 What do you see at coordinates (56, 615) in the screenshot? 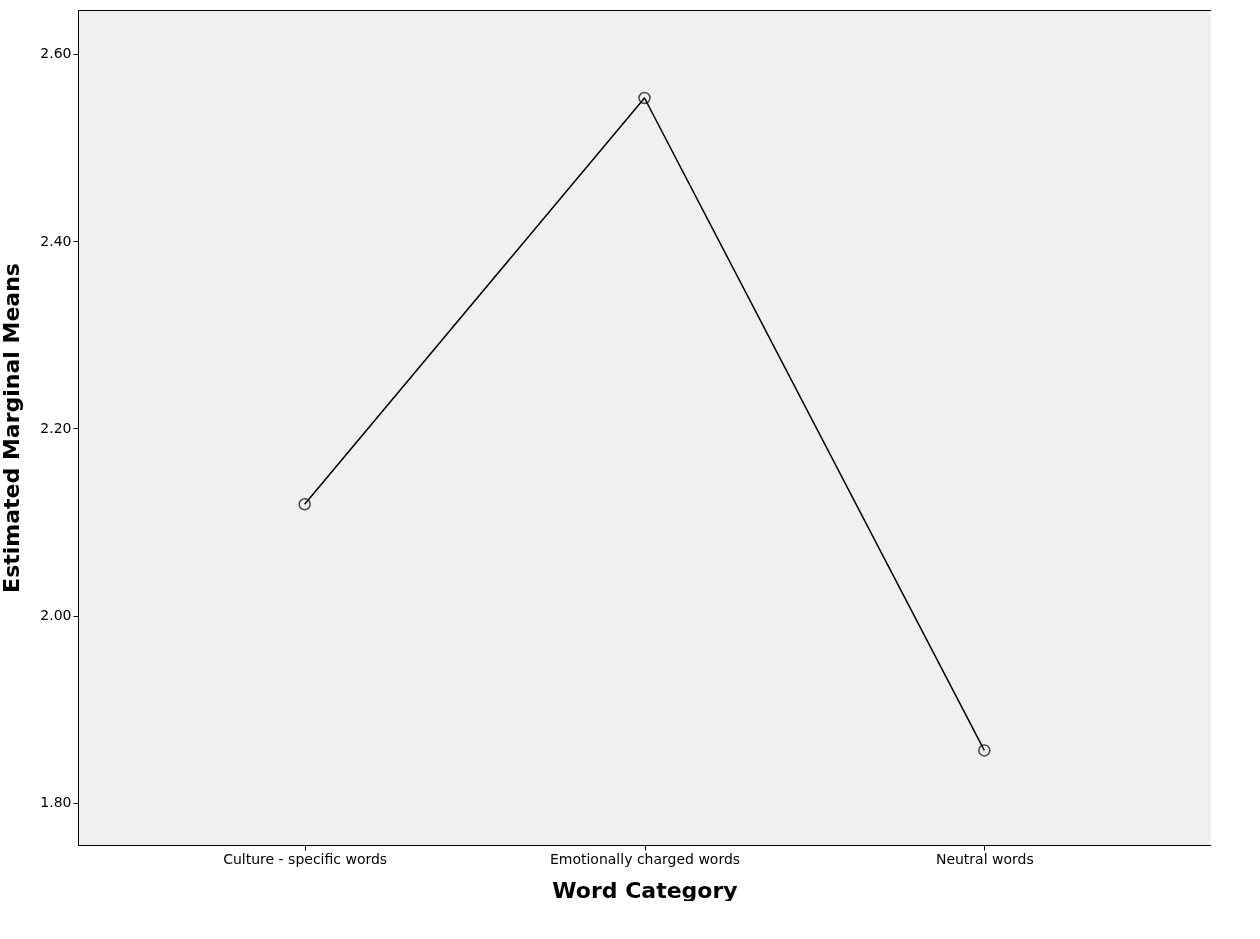
I see `y-tick-label: 2.00` at bounding box center [56, 615].